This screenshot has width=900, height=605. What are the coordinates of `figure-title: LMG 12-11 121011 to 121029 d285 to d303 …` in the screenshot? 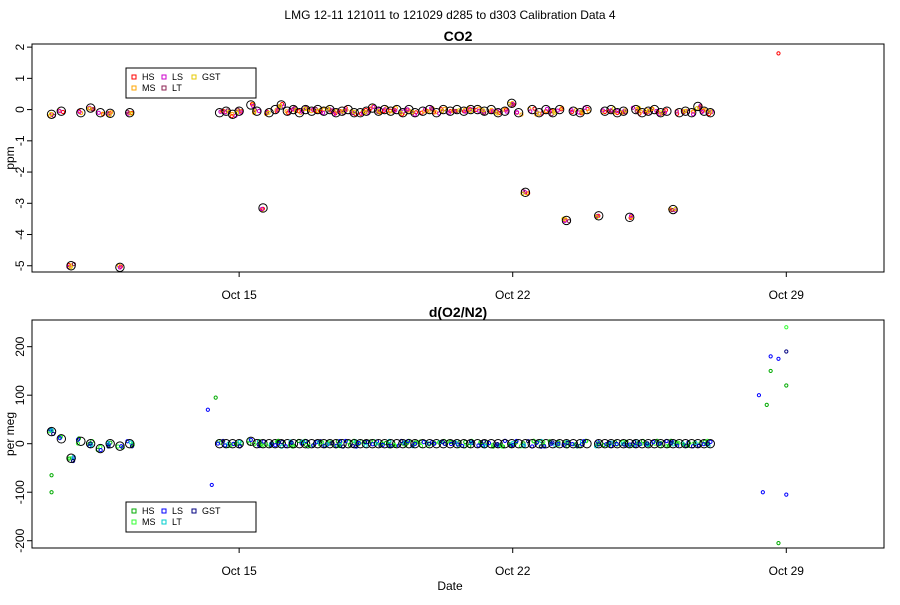 It's located at (449, 15).